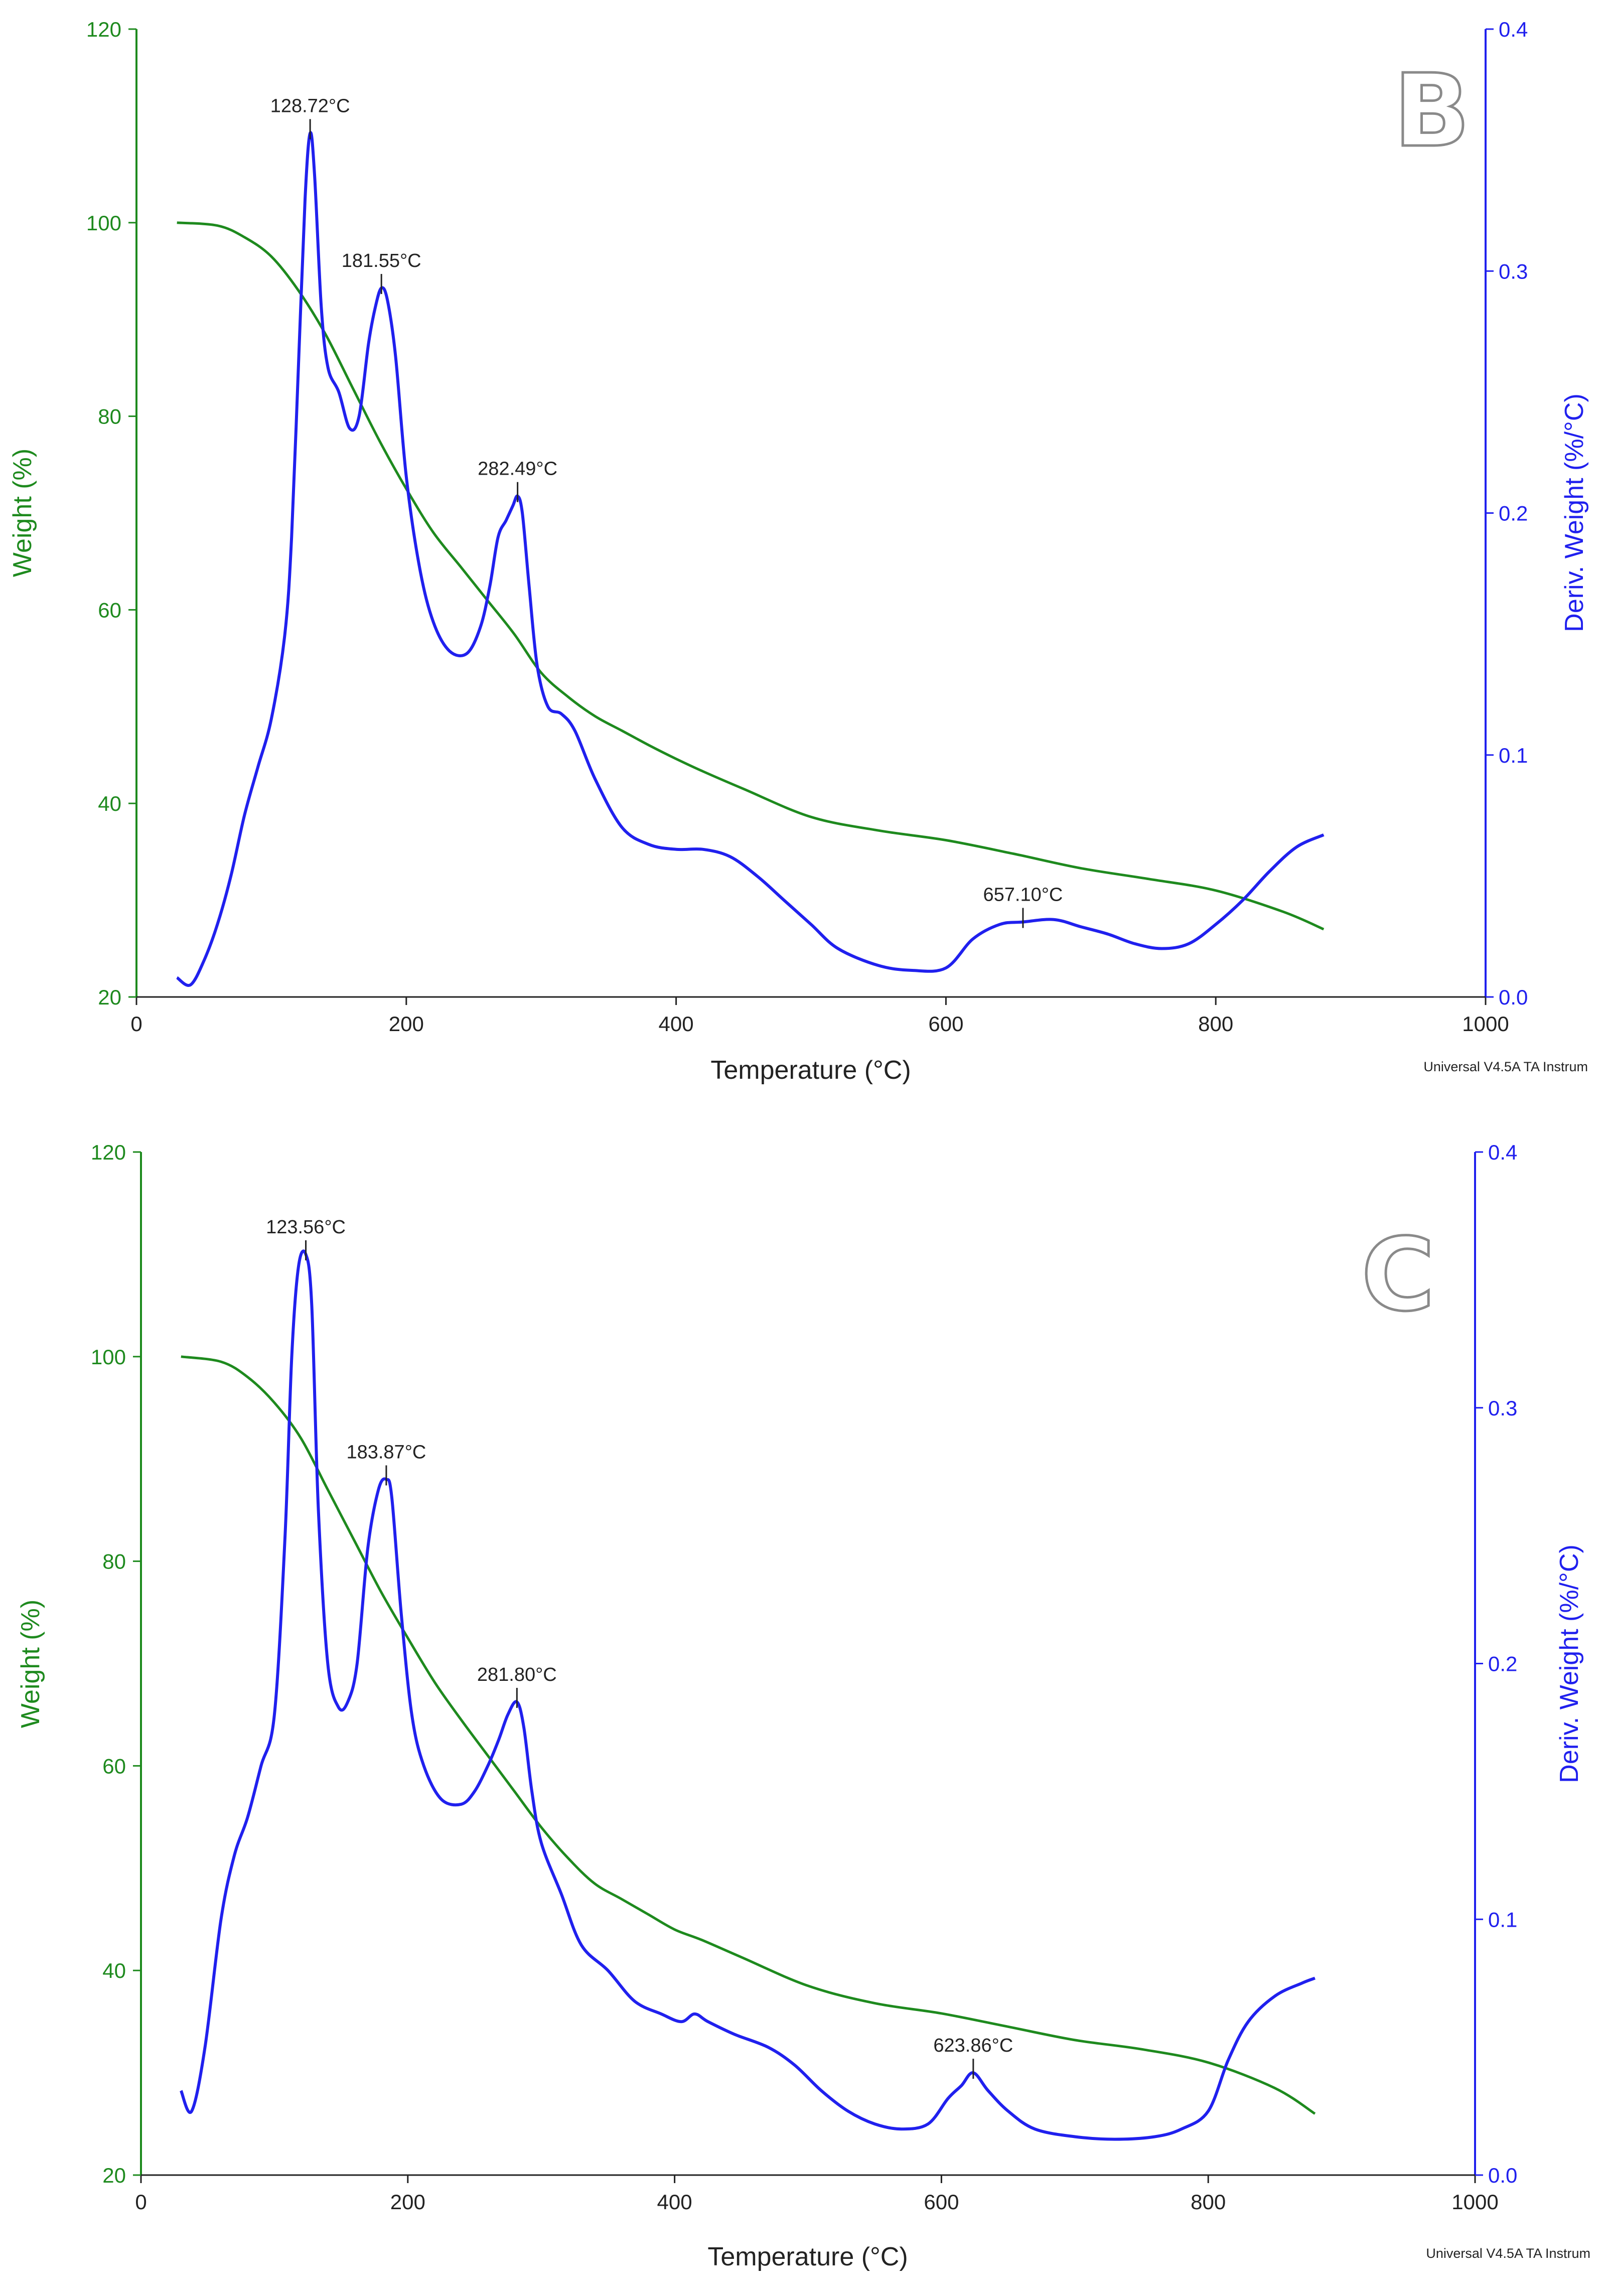 The image size is (1606, 2296). What do you see at coordinates (517, 469) in the screenshot?
I see `peak-label: 282.49°C` at bounding box center [517, 469].